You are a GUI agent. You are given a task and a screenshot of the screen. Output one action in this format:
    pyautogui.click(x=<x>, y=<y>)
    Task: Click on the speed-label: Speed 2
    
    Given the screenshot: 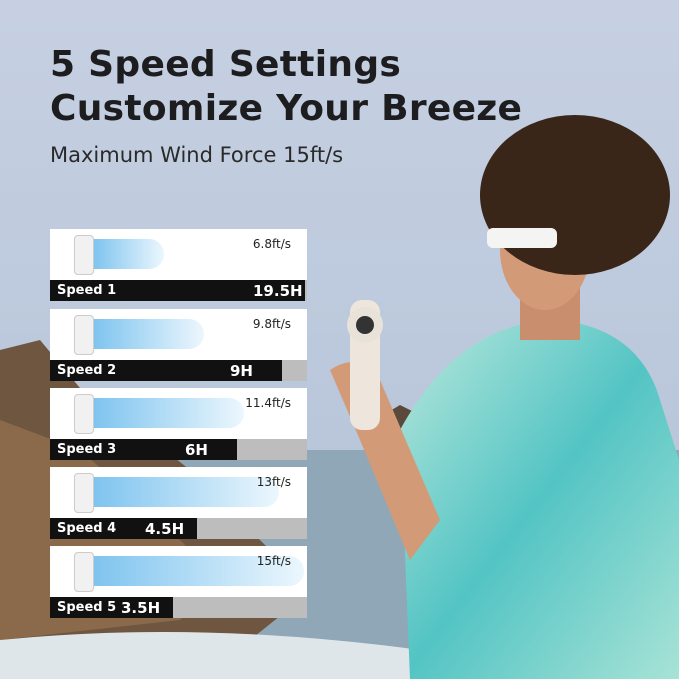 What is the action you would take?
    pyautogui.click(x=87, y=370)
    